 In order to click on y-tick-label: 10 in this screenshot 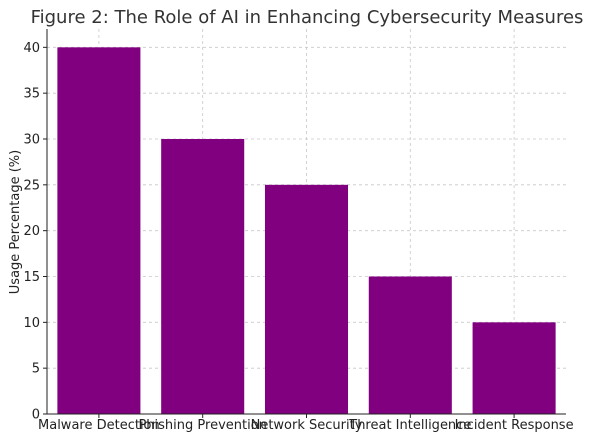, I will do `click(31, 323)`.